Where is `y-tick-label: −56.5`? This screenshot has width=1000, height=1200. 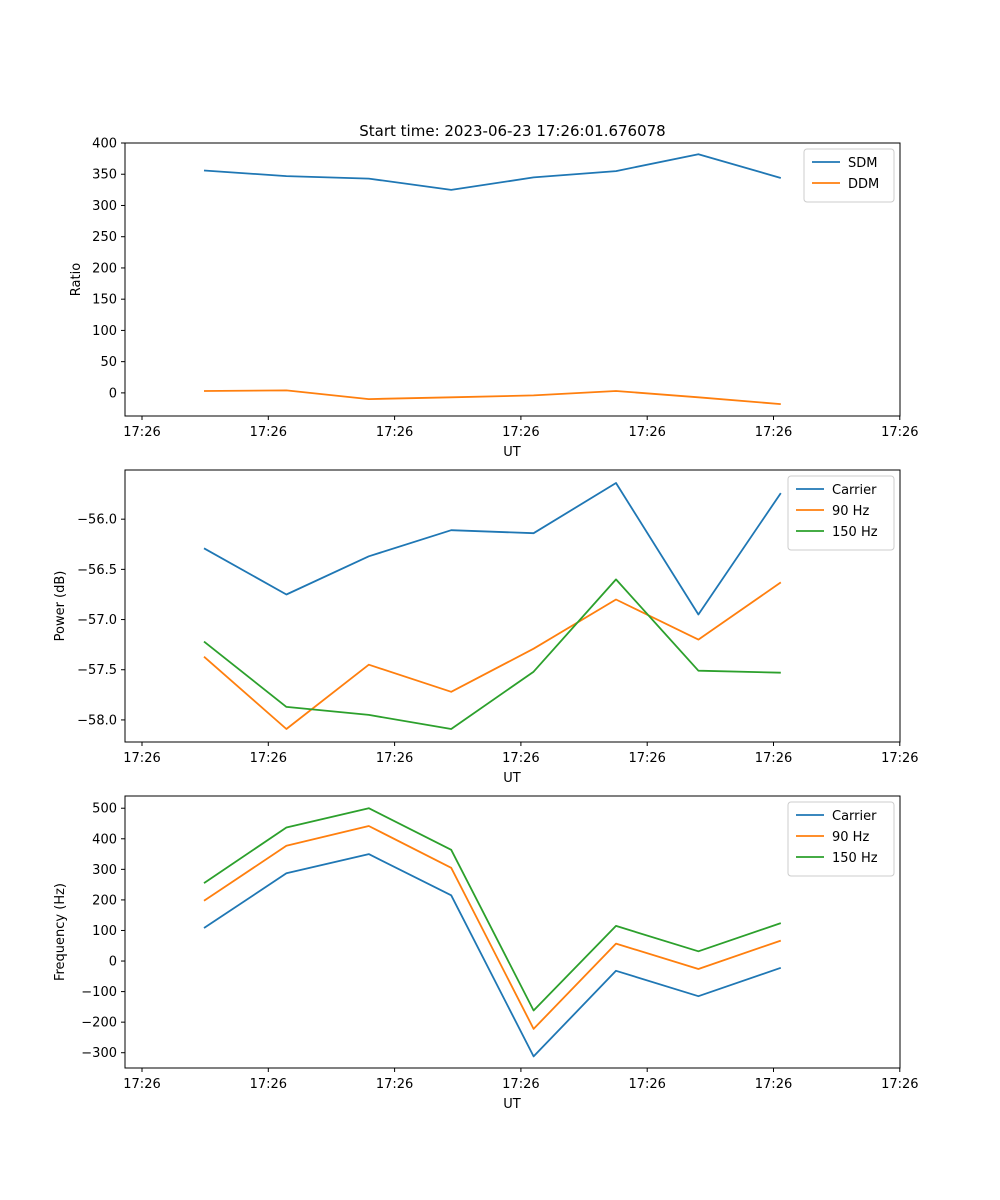 y-tick-label: −56.5 is located at coordinates (97, 570).